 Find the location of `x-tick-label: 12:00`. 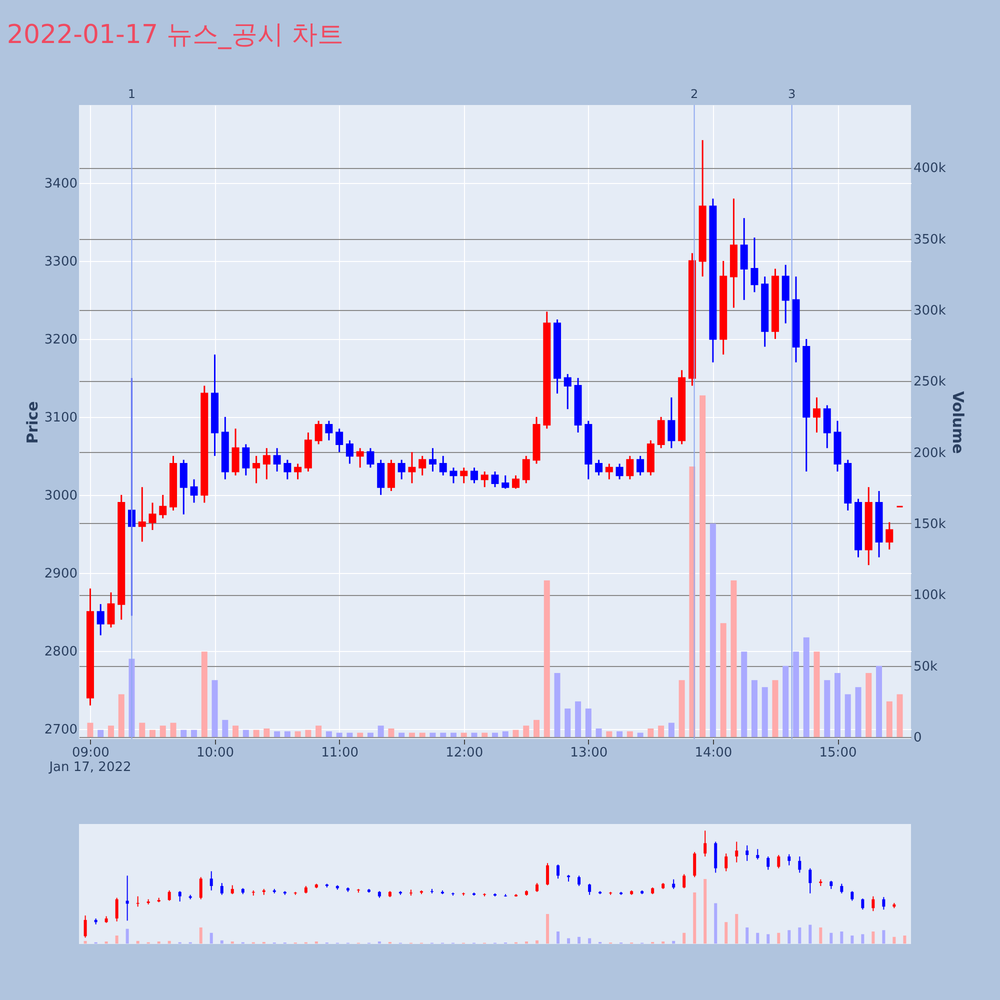

x-tick-label: 12:00 is located at coordinates (465, 753).